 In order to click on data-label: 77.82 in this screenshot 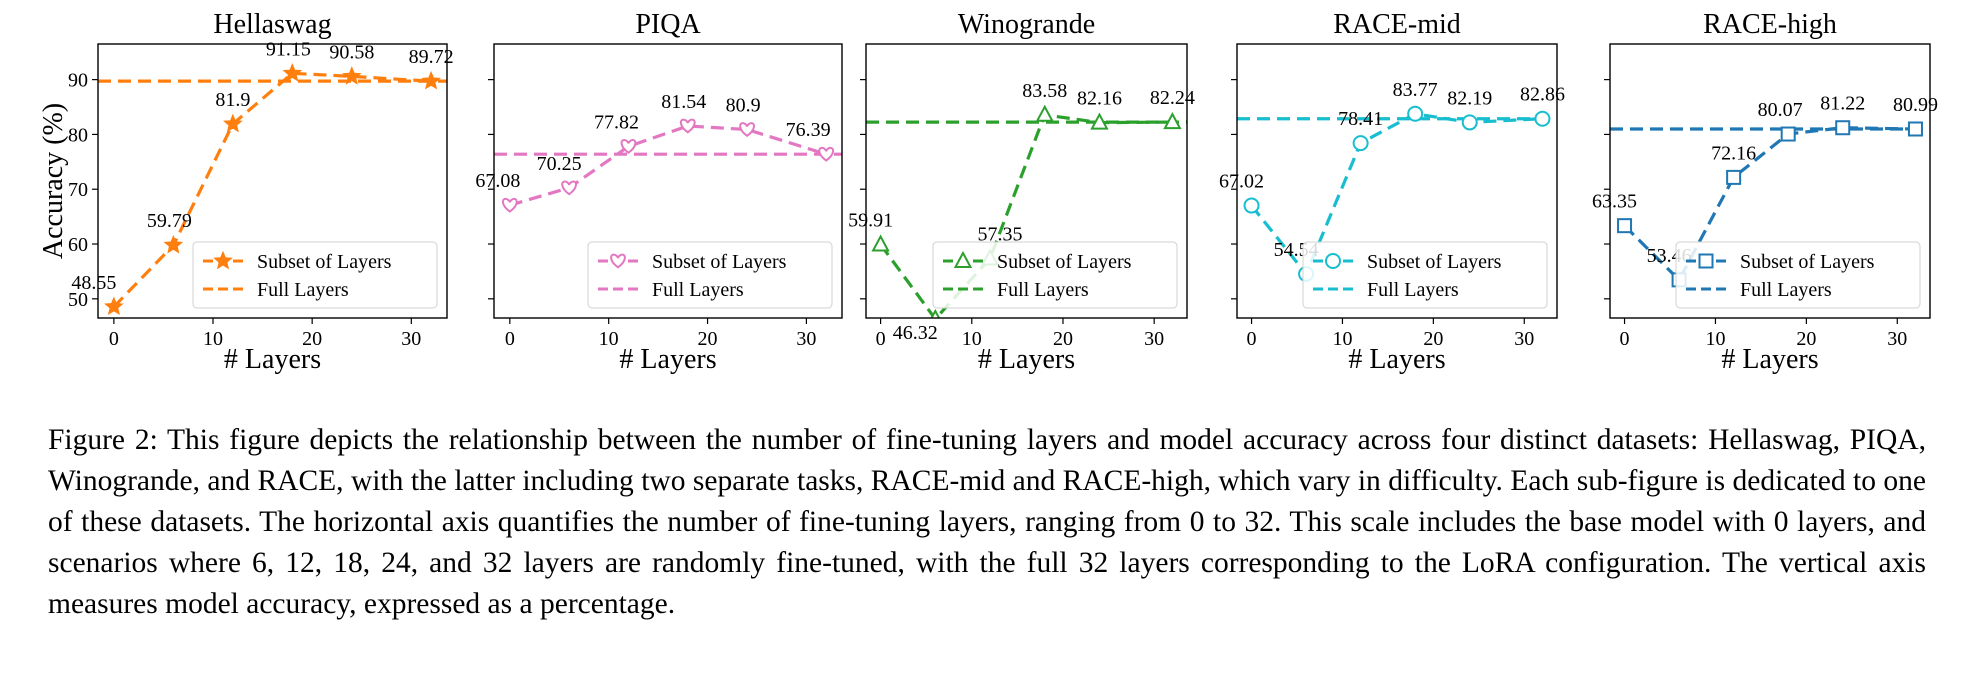, I will do `click(616, 122)`.